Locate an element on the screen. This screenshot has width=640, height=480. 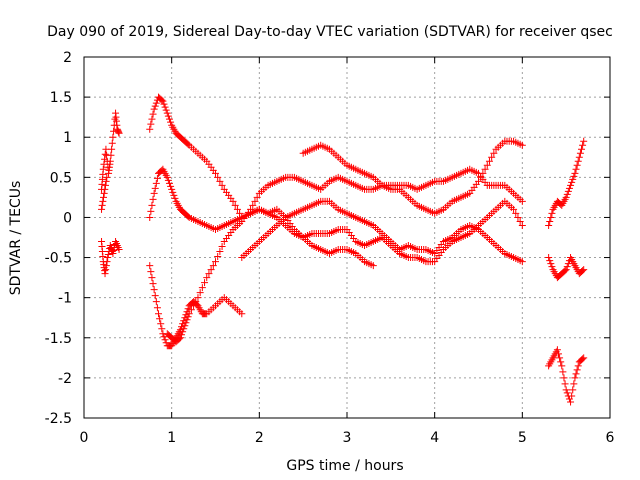
x-tick-label: 4 is located at coordinates (434, 438).